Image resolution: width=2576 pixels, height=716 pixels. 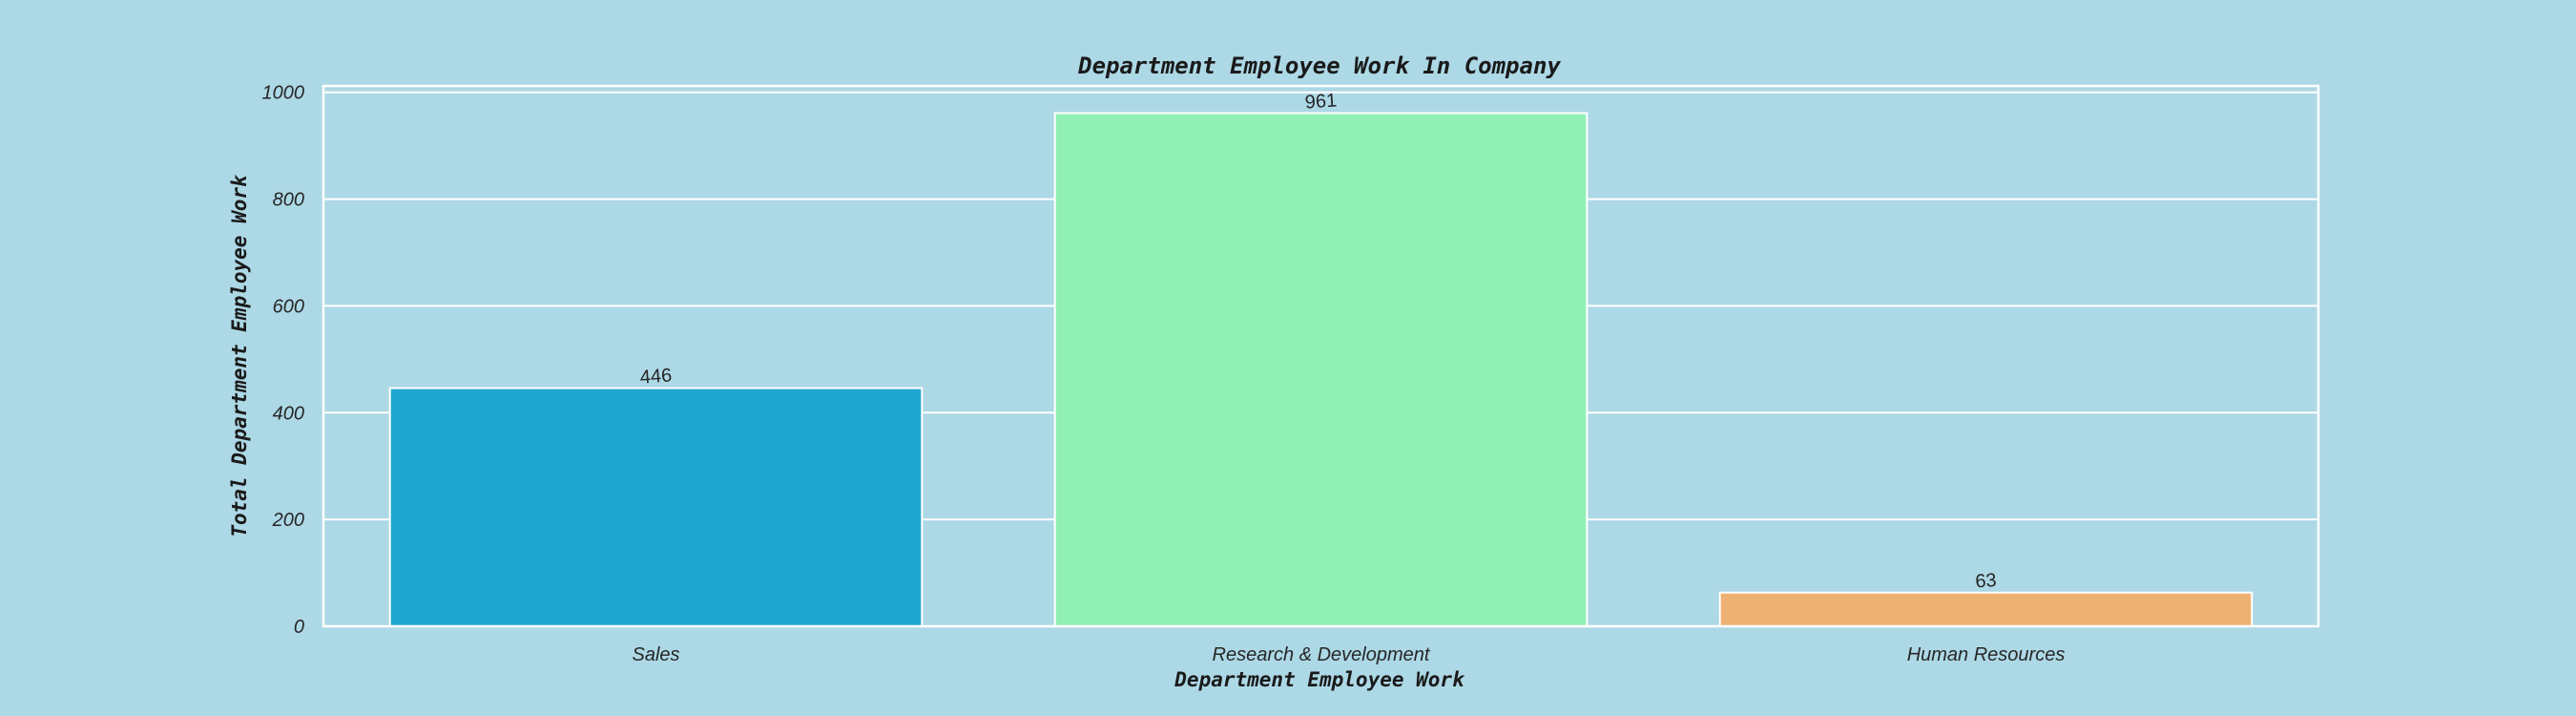 What do you see at coordinates (1319, 66) in the screenshot?
I see `chart-title: Department Employee Work In Company` at bounding box center [1319, 66].